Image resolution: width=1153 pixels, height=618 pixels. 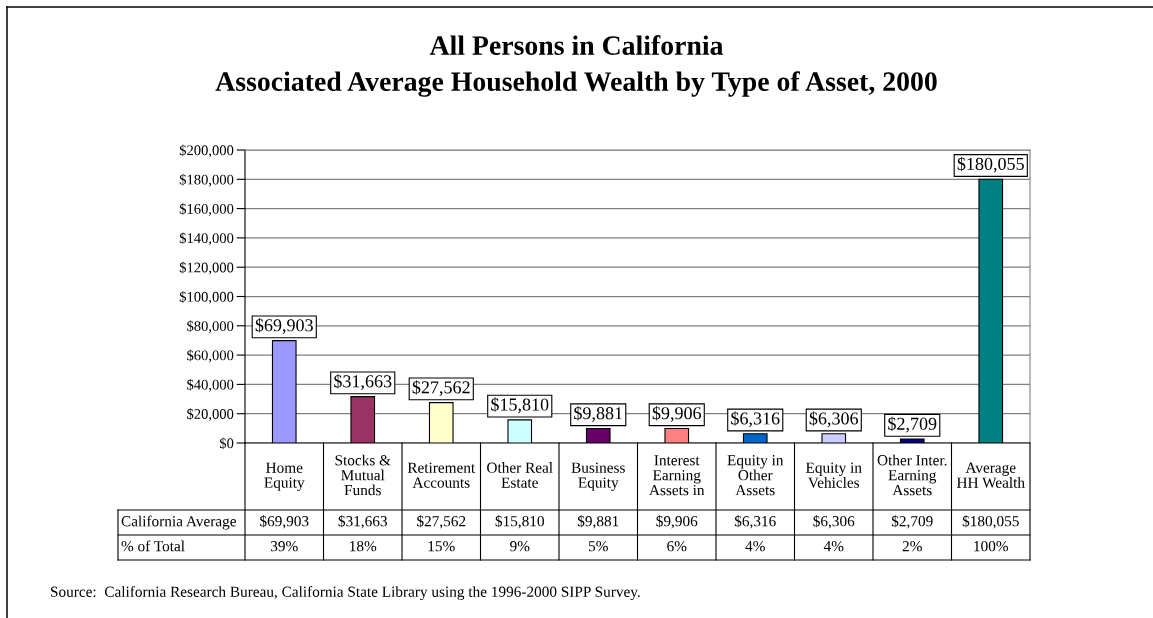 I want to click on x-tick-label: Equity in Vehicles, so click(x=833, y=475).